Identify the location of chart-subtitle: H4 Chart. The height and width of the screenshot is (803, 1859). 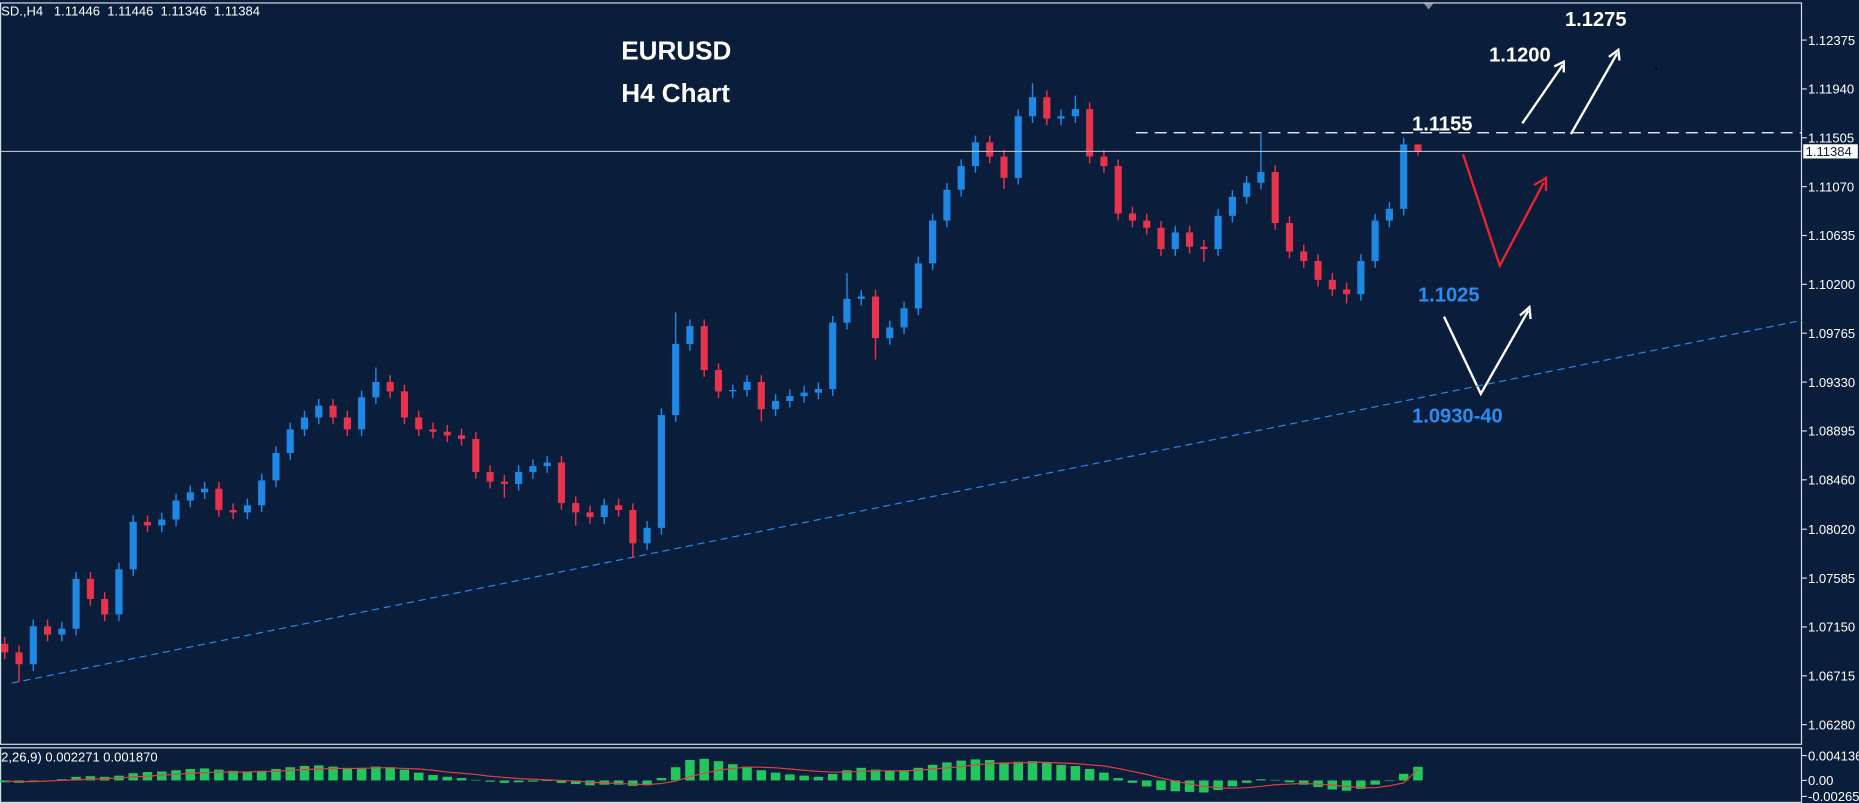
(675, 93).